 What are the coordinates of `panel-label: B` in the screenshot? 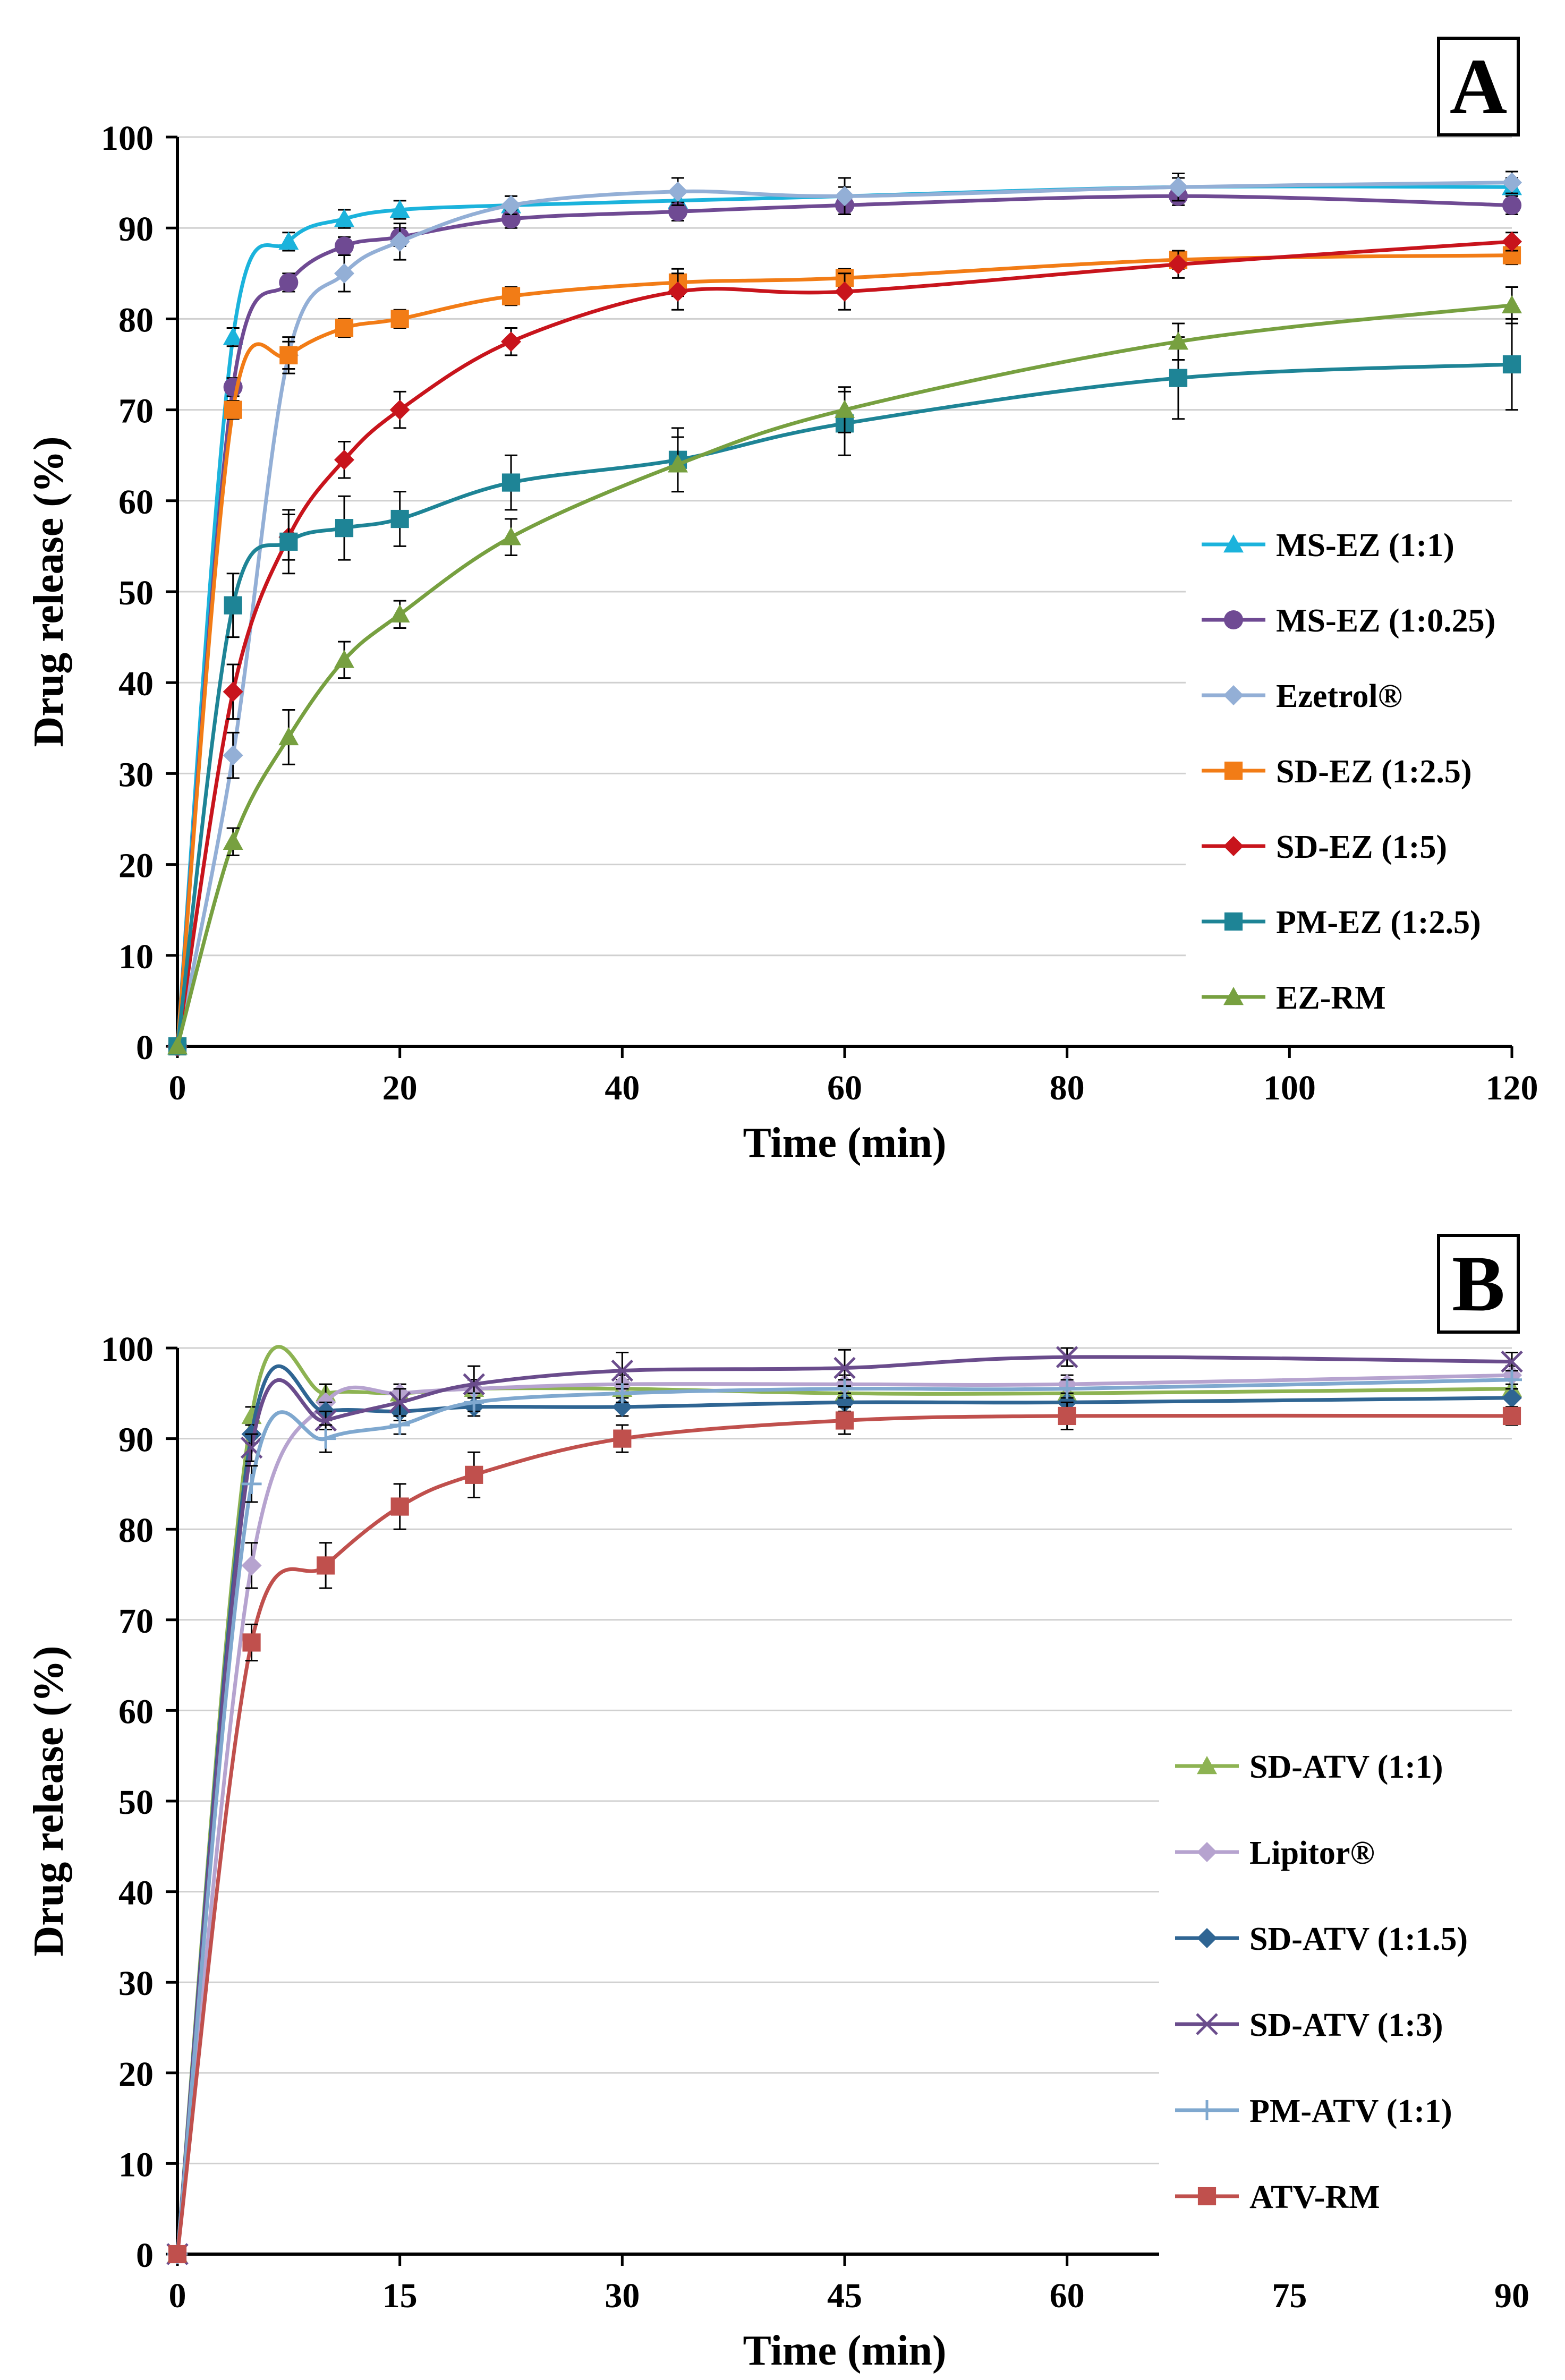 It's located at (1478, 1284).